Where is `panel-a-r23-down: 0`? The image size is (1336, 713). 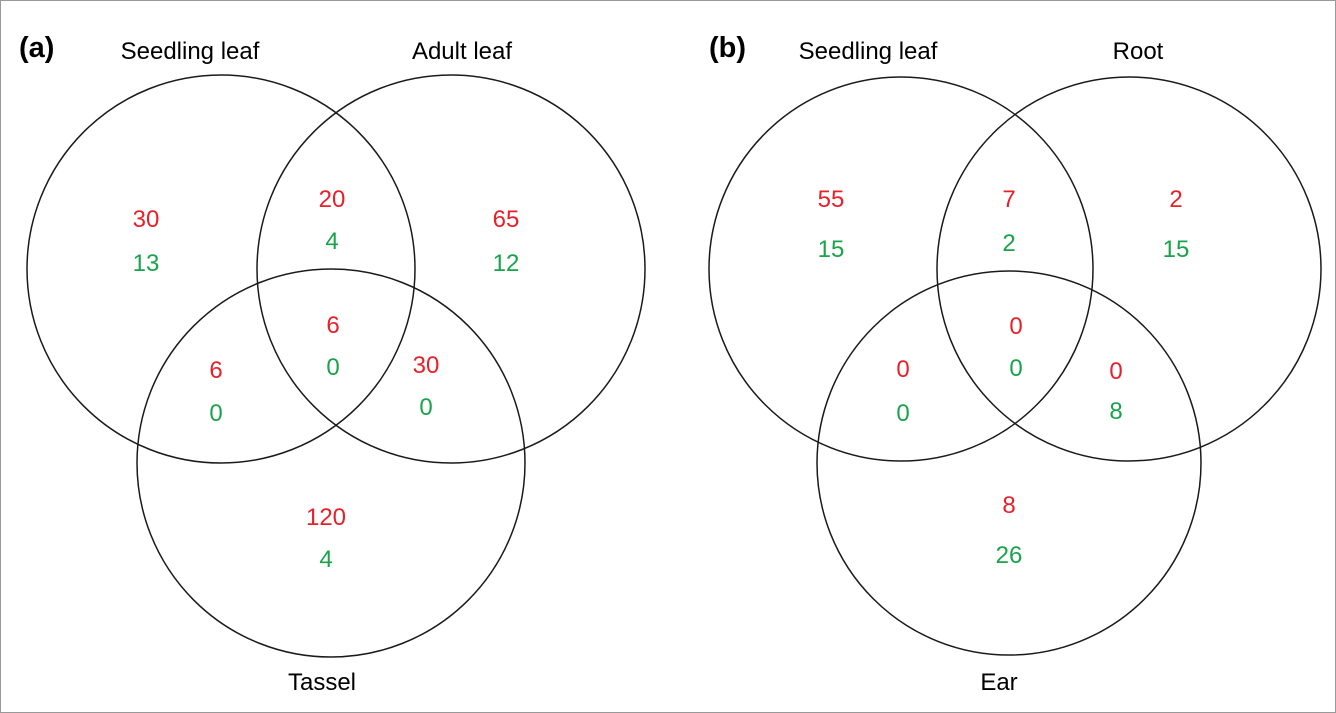
panel-a-r23-down: 0 is located at coordinates (425, 407).